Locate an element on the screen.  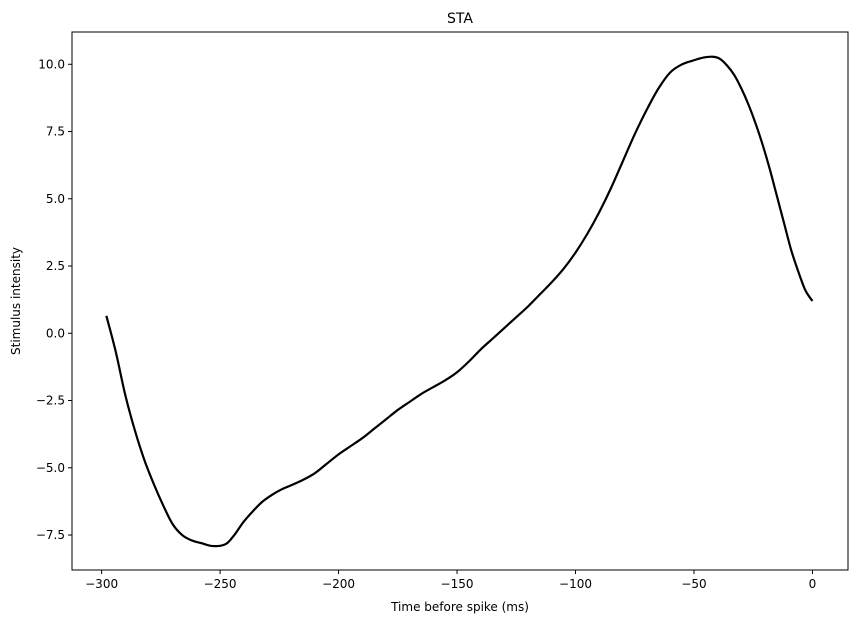
x-axis-label: Time before spike (ms) is located at coordinates (459, 607).